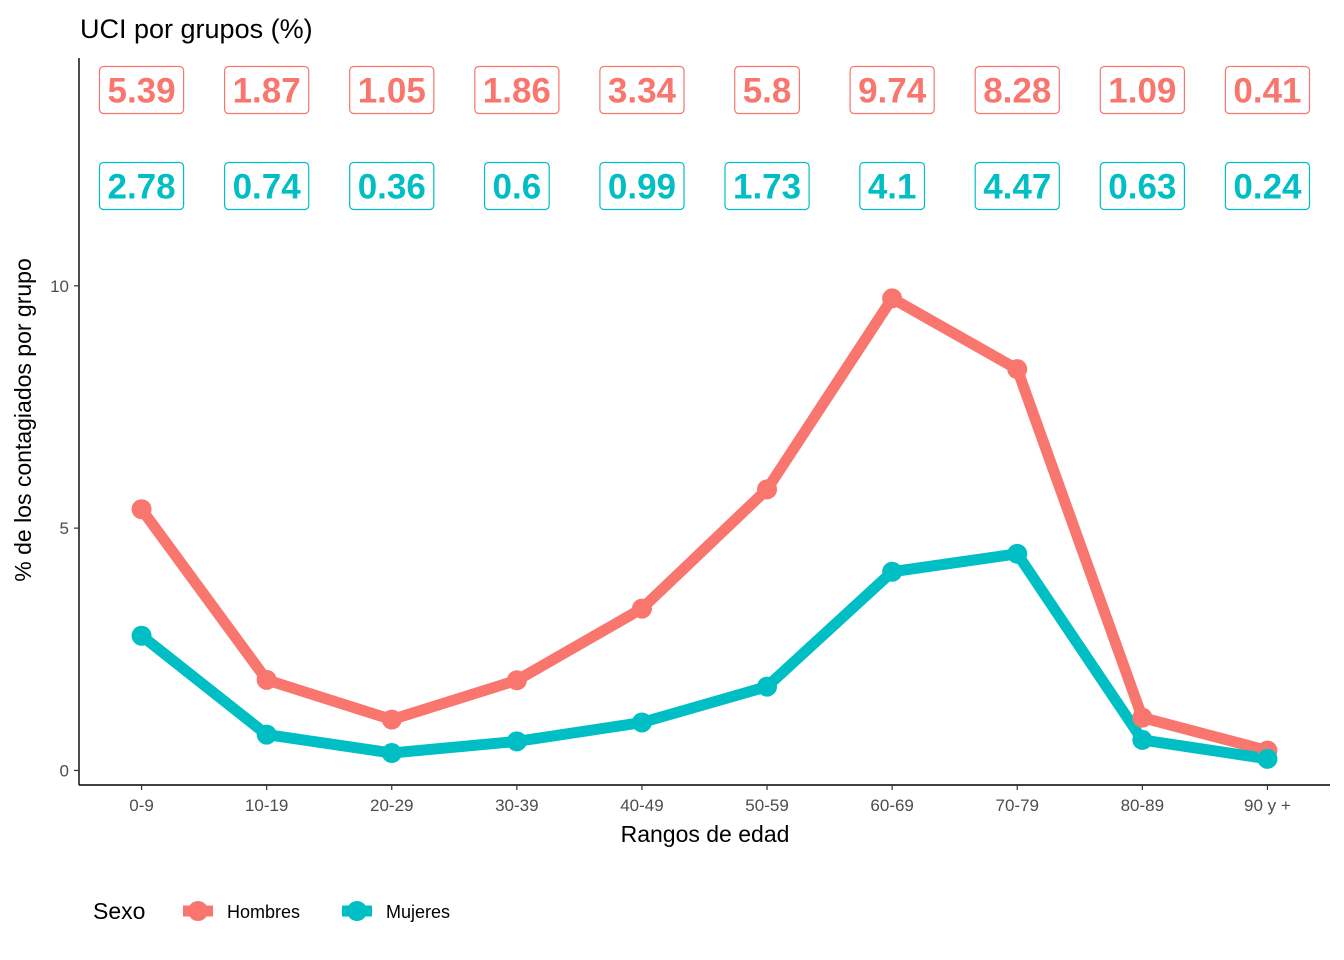 Image resolution: width=1344 pixels, height=960 pixels. I want to click on value-label-text: 3.34, so click(642, 91).